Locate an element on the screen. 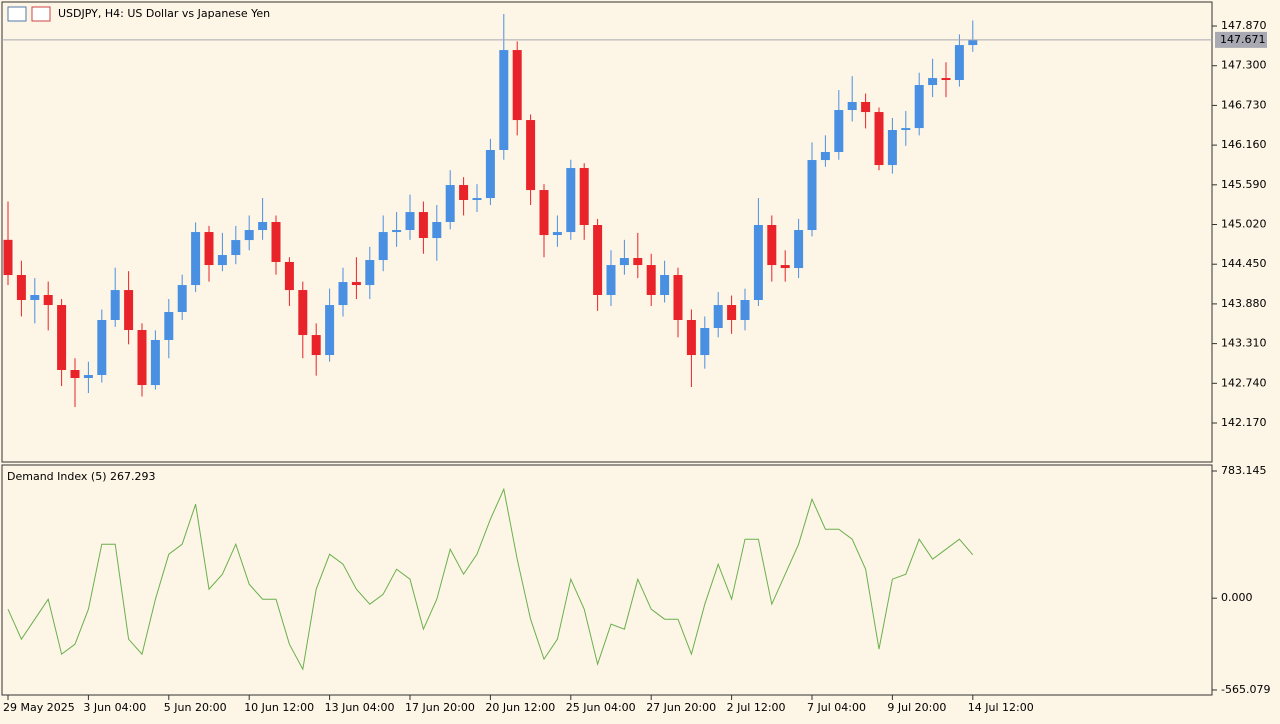  y-tick-label: 147.870 is located at coordinates (1244, 25).